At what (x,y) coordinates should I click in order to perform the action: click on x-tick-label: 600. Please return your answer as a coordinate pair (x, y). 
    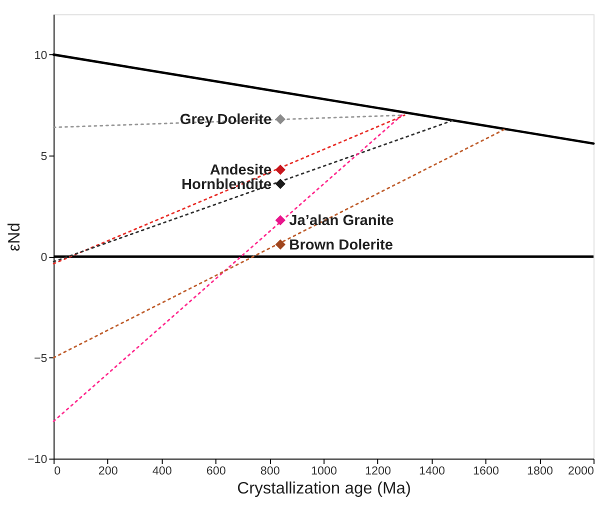
    Looking at the image, I should click on (216, 471).